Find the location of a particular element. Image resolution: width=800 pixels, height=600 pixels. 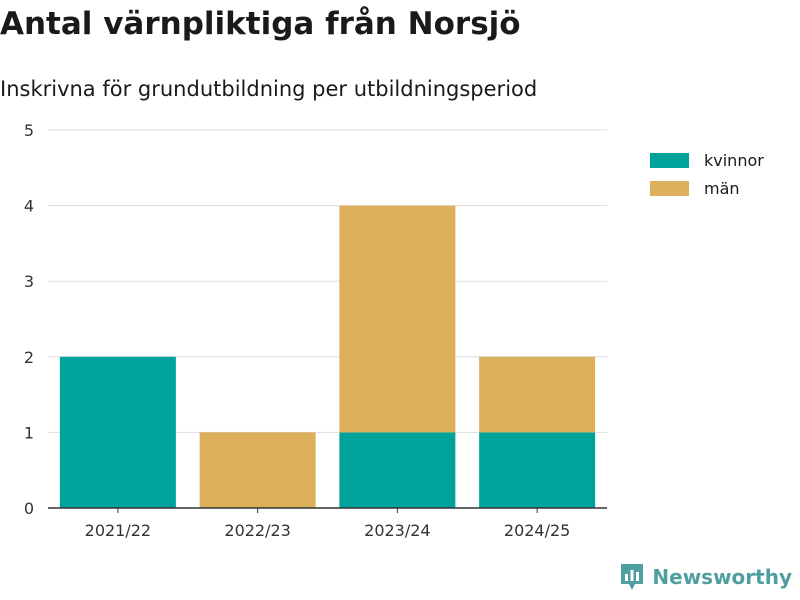

y-tick-label: 2 is located at coordinates (29, 357).